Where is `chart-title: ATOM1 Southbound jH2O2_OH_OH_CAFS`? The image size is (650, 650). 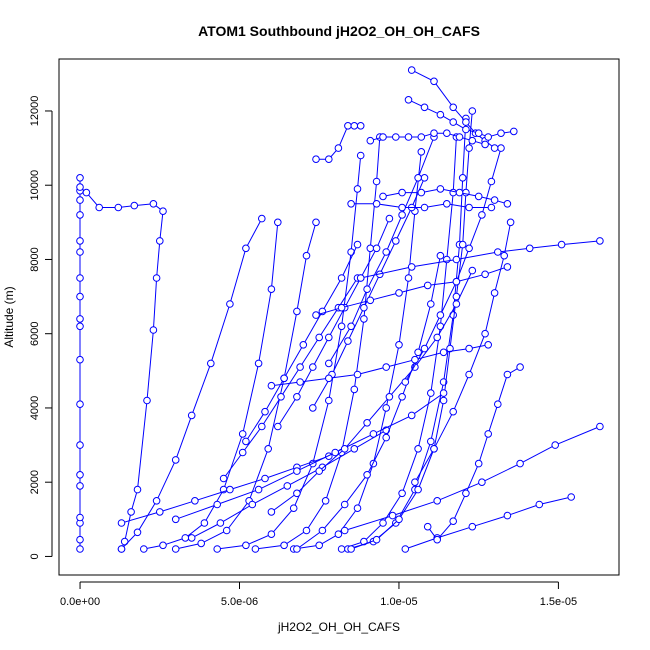 chart-title: ATOM1 Southbound jH2O2_OH_OH_CAFS is located at coordinates (339, 31).